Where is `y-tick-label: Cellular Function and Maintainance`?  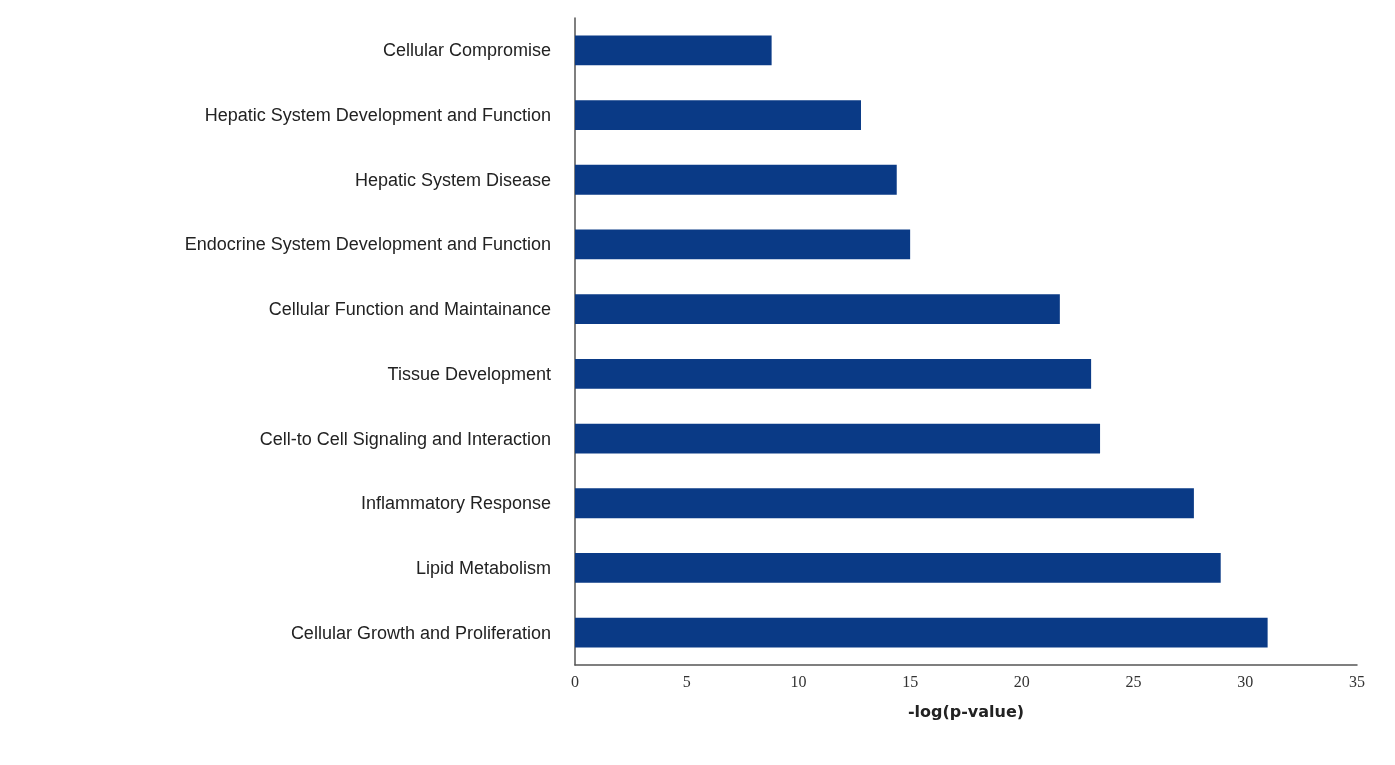 y-tick-label: Cellular Function and Maintainance is located at coordinates (409, 309).